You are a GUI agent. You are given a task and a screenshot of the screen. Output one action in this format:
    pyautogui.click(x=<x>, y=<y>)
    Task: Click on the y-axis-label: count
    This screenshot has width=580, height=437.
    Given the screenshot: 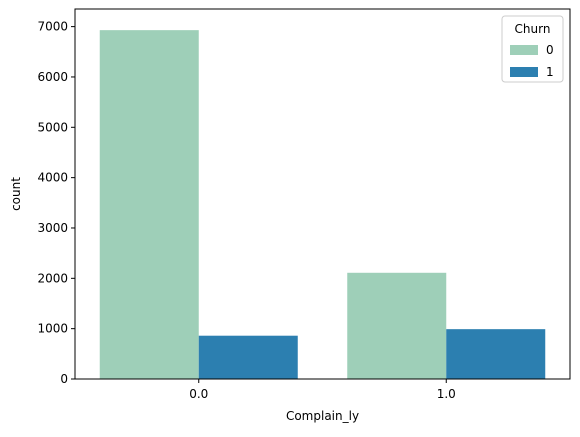 What is the action you would take?
    pyautogui.click(x=16, y=194)
    